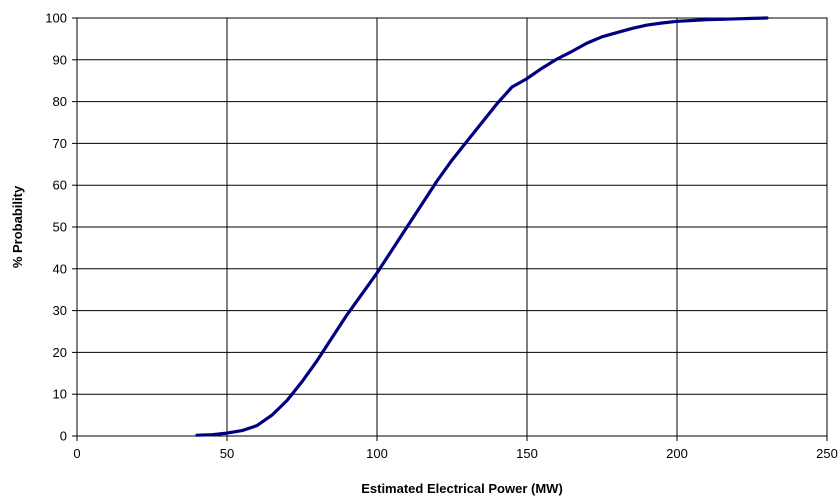 The width and height of the screenshot is (839, 501). Describe the element at coordinates (17, 226) in the screenshot. I see `y-axis-title: % Probability` at that location.